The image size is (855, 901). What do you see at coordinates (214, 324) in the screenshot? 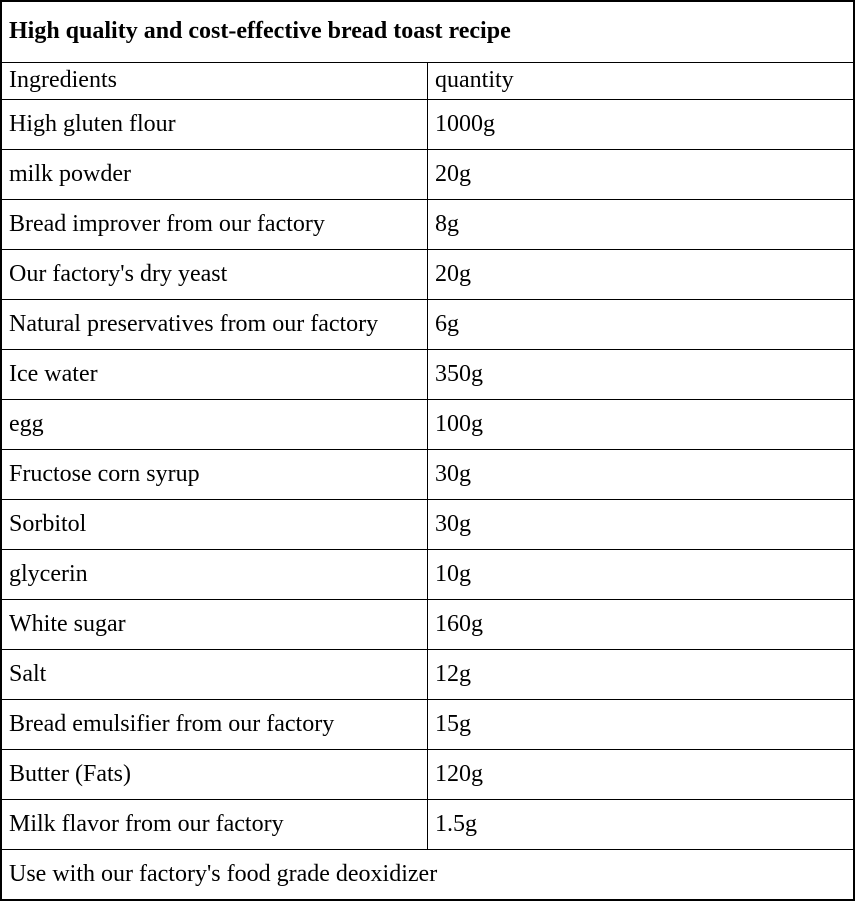
I see `ingredient-cell: Natural preservatives from our factory` at bounding box center [214, 324].